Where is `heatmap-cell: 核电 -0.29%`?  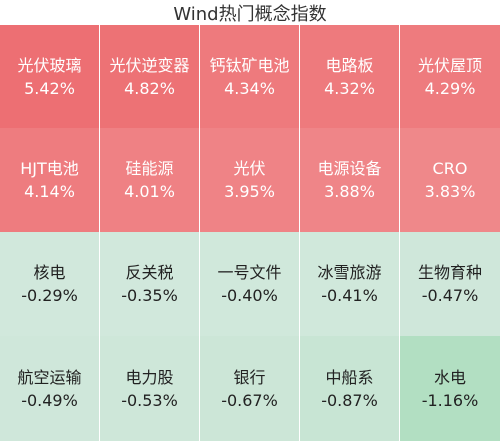
heatmap-cell: 核电 -0.29% is located at coordinates (49, 284).